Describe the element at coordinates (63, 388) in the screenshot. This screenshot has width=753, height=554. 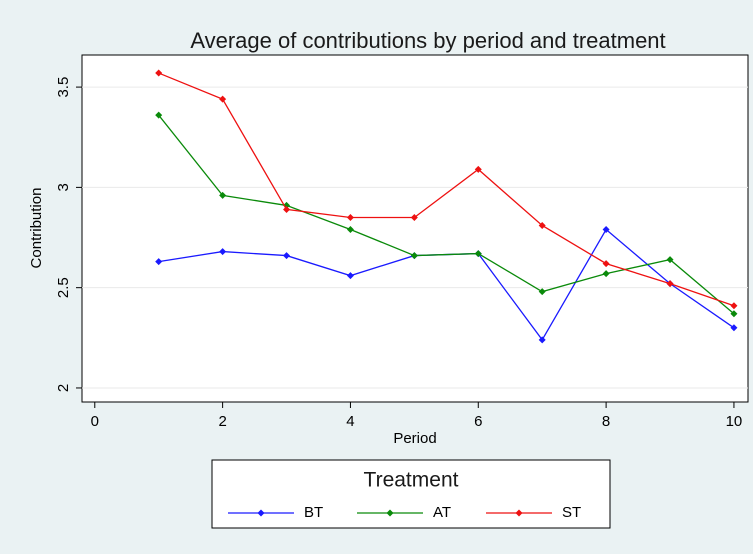
I see `y-tick-label: 2` at that location.